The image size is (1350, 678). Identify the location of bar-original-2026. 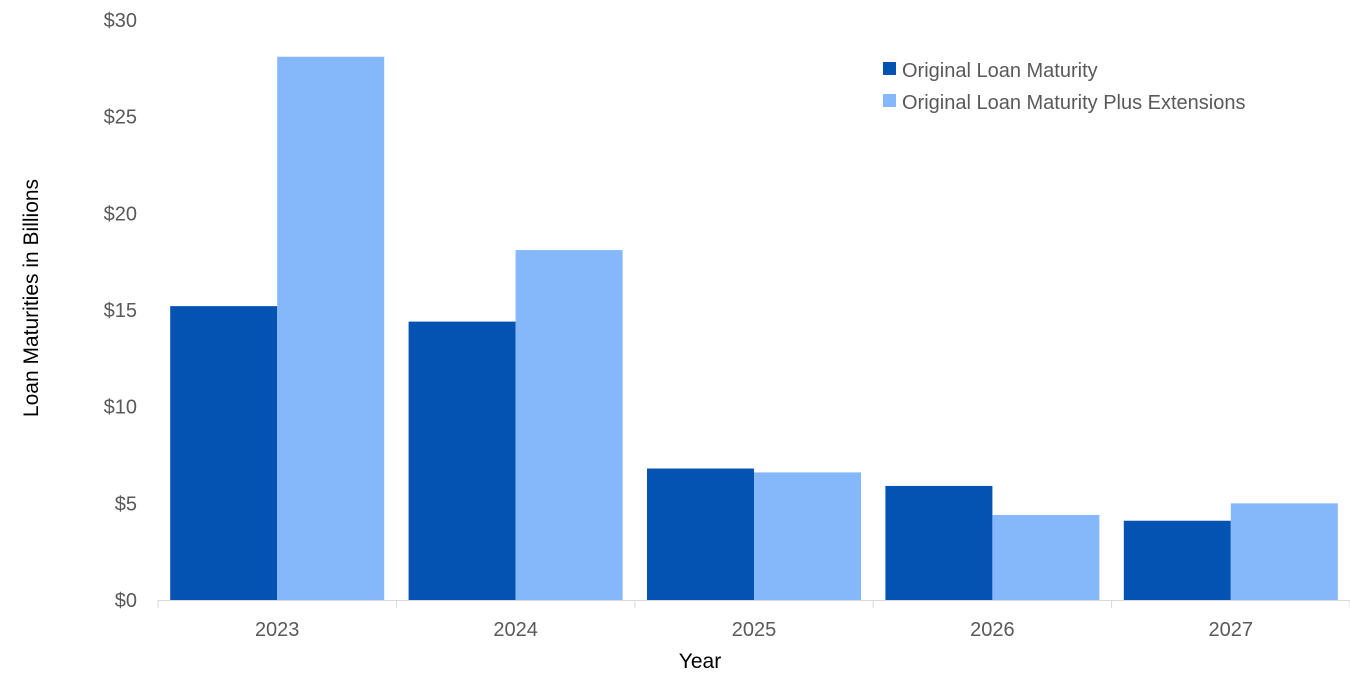
(939, 542).